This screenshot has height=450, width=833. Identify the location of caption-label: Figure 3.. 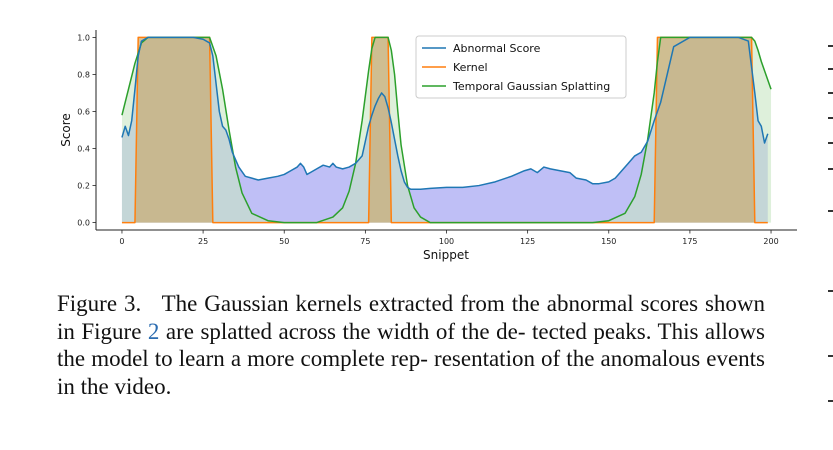
(99, 303).